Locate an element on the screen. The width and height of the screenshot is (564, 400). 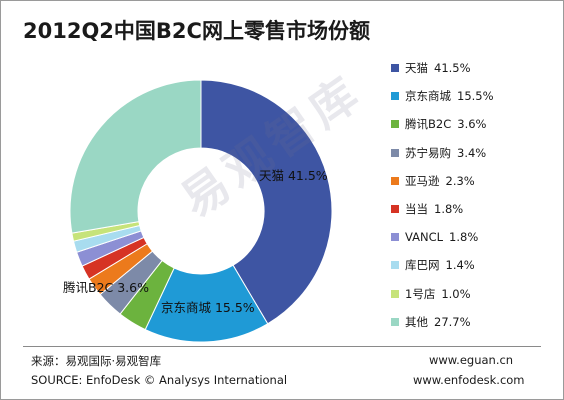
legend-item: 京东商城 15.5% is located at coordinates (442, 96).